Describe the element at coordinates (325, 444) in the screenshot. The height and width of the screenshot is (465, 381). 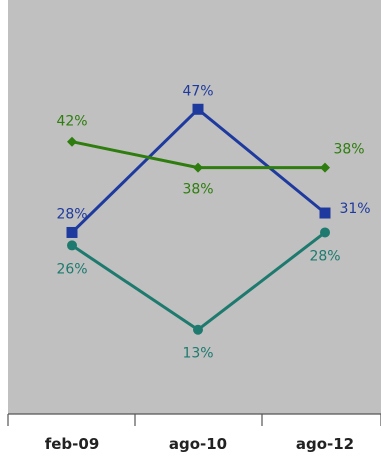
I see `x-tick-label: ago-12` at that location.